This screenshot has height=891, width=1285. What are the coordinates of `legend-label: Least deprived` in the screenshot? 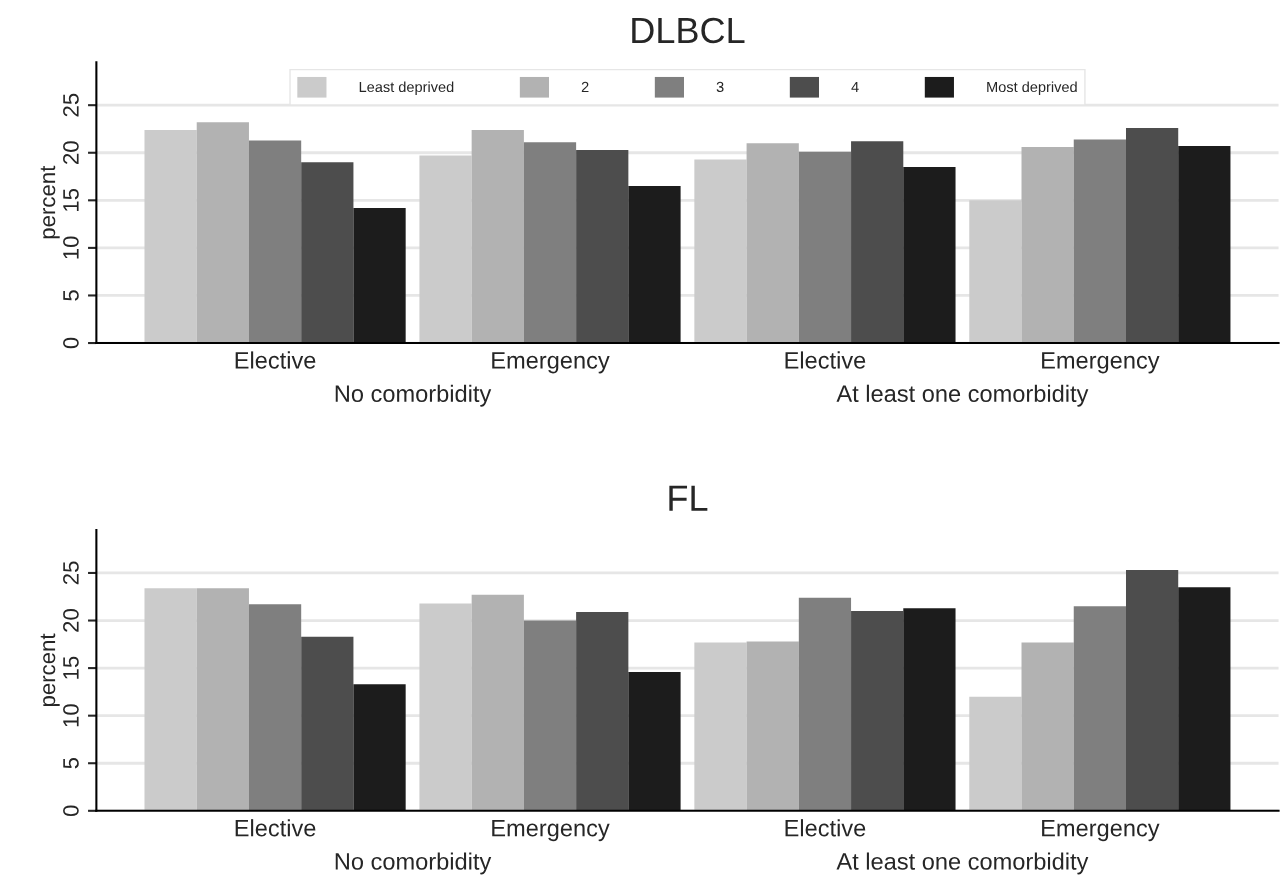 It's located at (406, 88).